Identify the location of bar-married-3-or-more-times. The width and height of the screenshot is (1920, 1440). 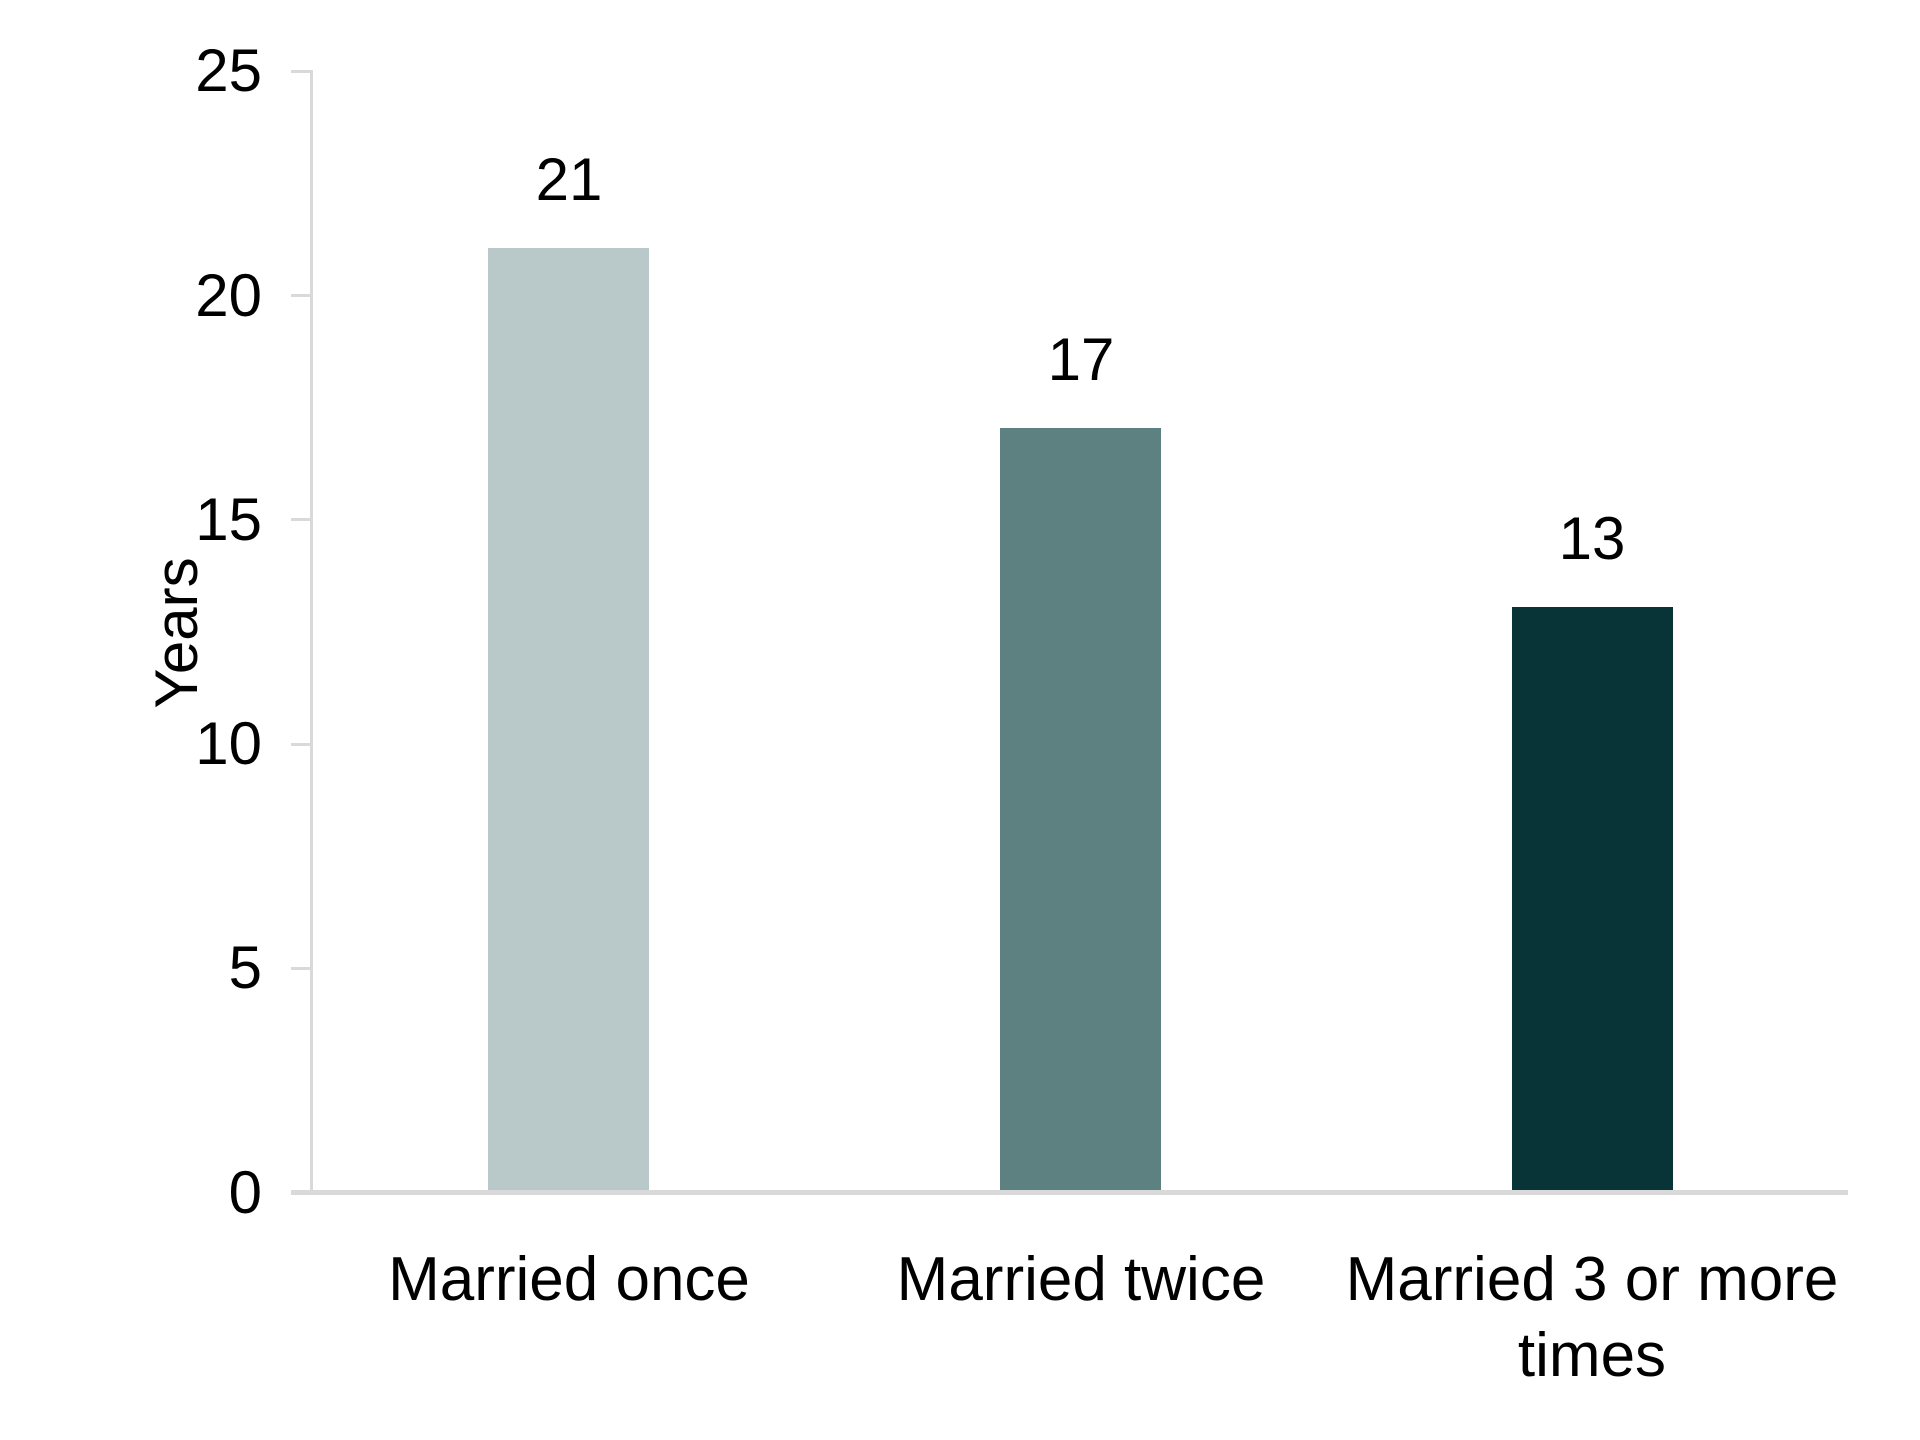
(1592, 898).